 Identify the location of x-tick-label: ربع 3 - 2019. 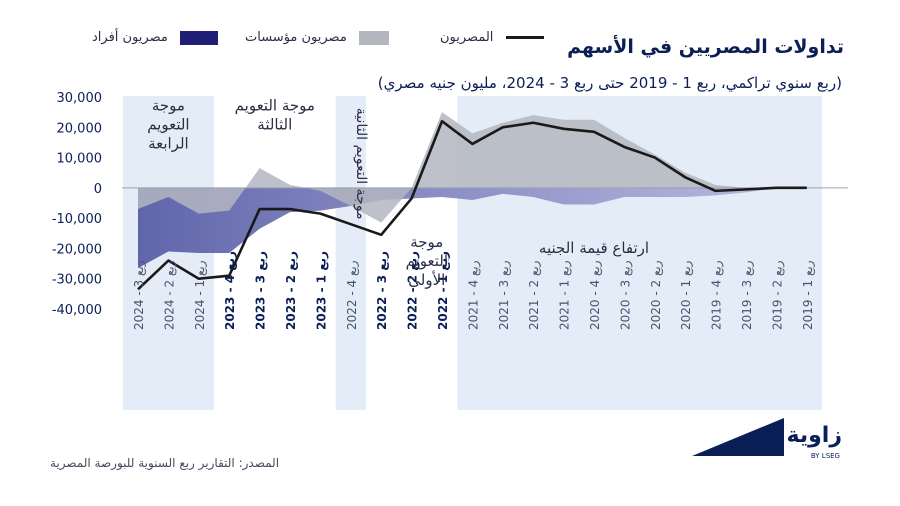
(747, 295).